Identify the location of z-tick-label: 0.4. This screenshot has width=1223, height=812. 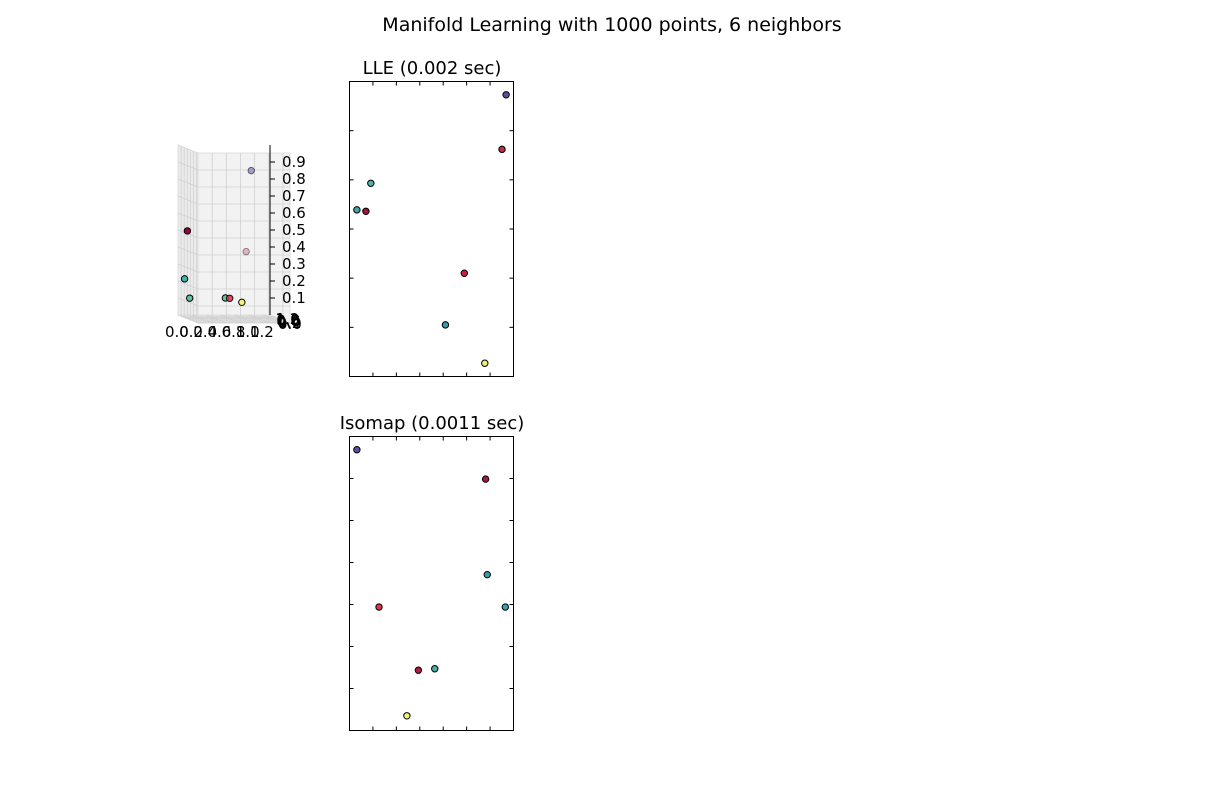
(294, 247).